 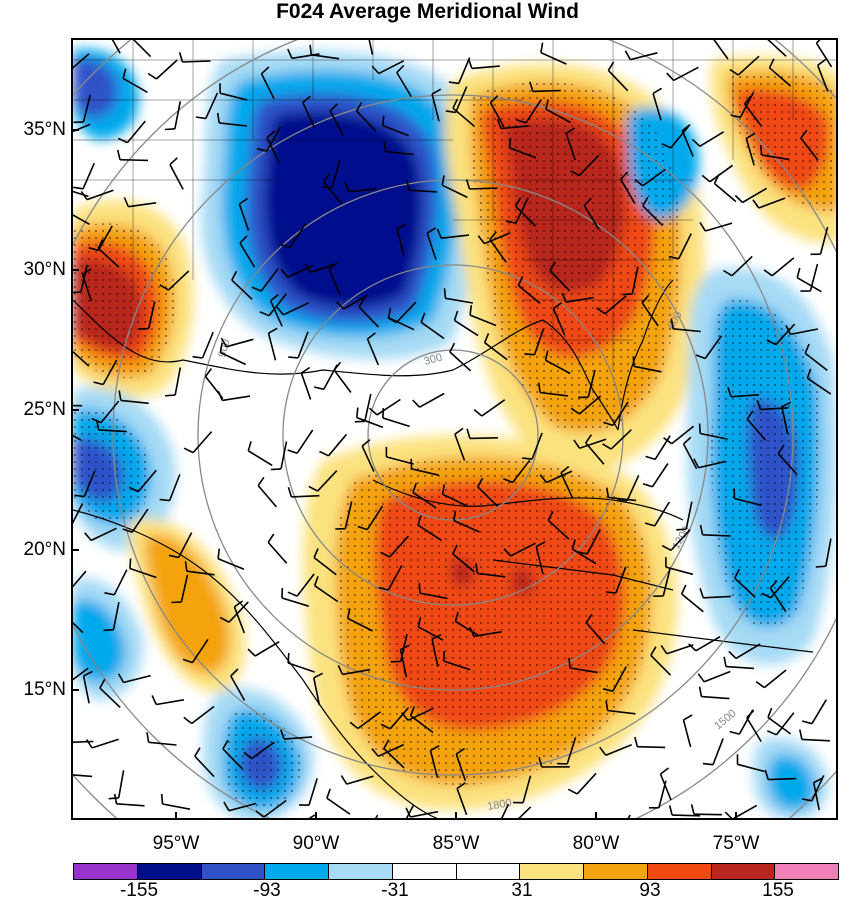 What do you see at coordinates (35, 550) in the screenshot?
I see `lat-label: 20°N` at bounding box center [35, 550].